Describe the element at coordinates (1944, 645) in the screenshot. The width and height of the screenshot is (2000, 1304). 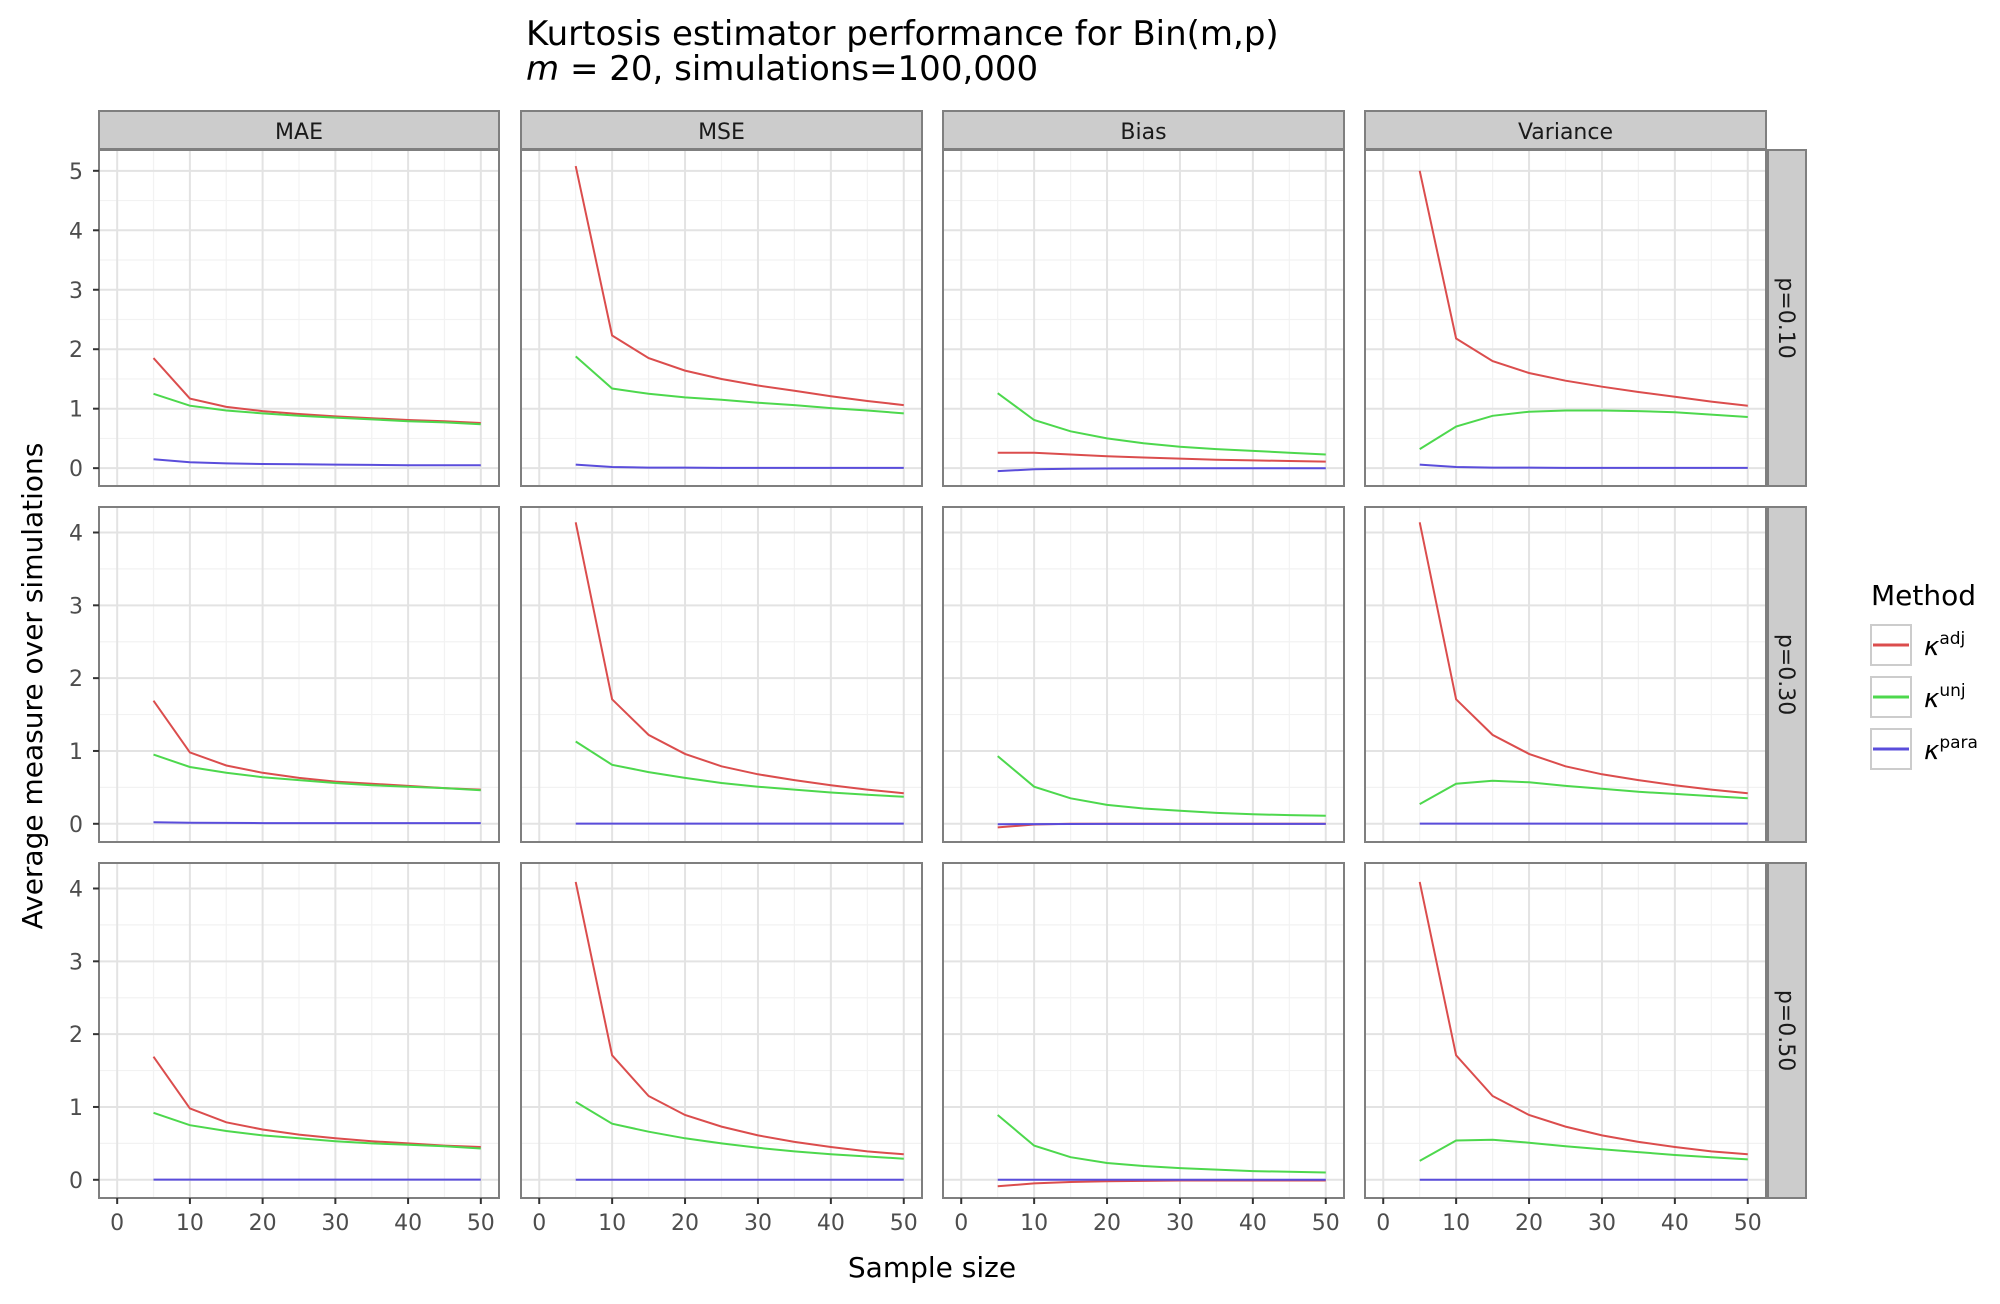
I see `legend-label: κadj` at that location.